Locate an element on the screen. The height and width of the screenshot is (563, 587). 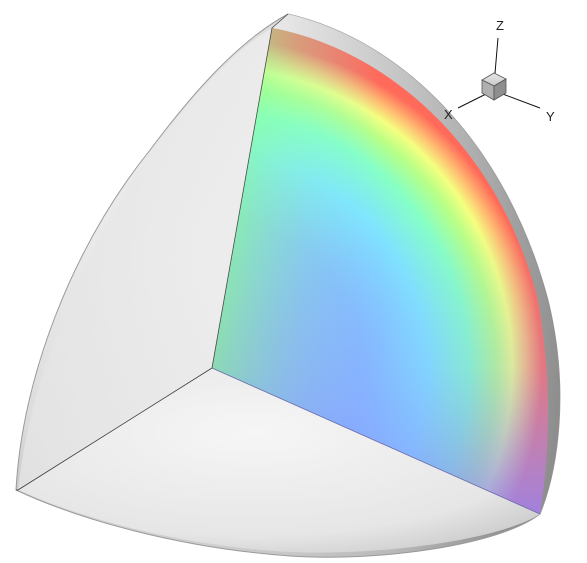
edge-right-floor is located at coordinates (376, 441).